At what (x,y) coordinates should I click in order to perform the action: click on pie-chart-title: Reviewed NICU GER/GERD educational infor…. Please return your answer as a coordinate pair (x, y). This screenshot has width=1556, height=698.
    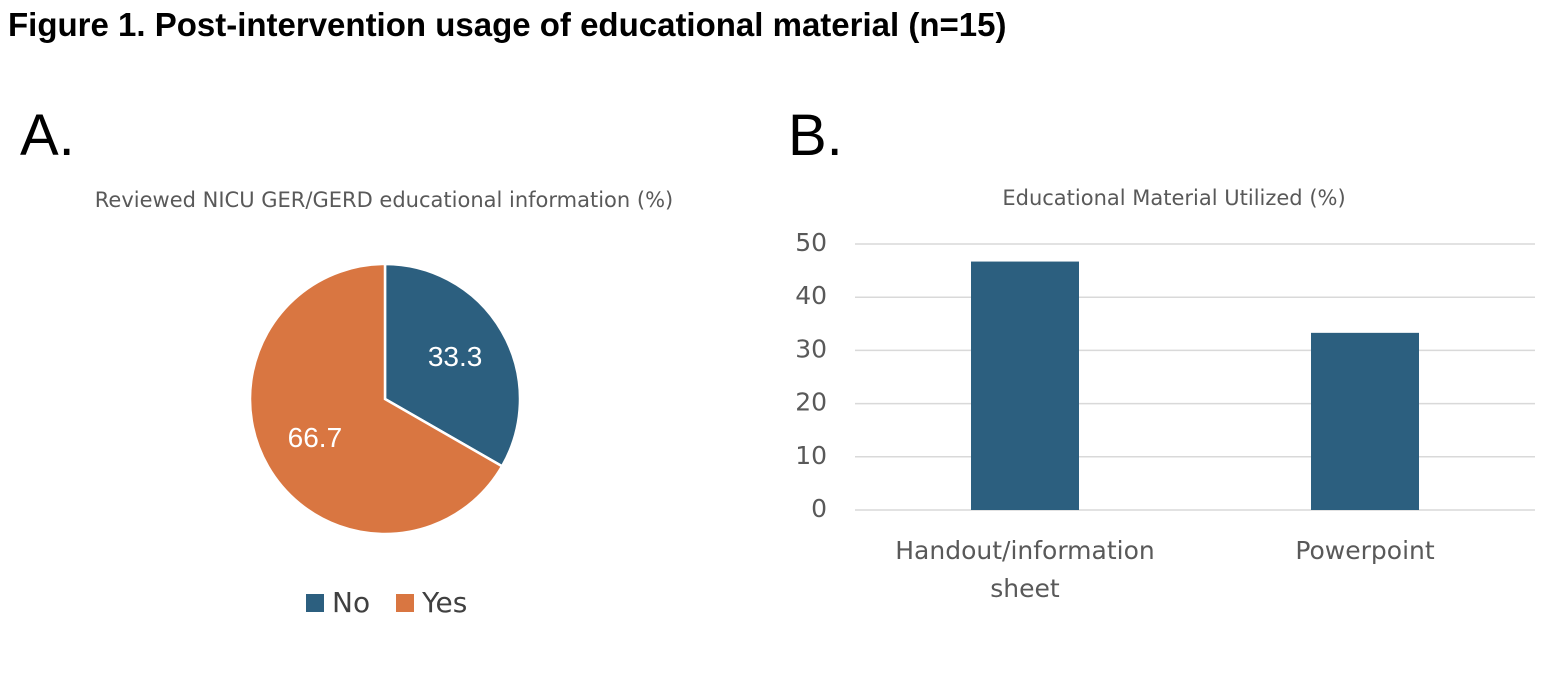
    Looking at the image, I should click on (384, 200).